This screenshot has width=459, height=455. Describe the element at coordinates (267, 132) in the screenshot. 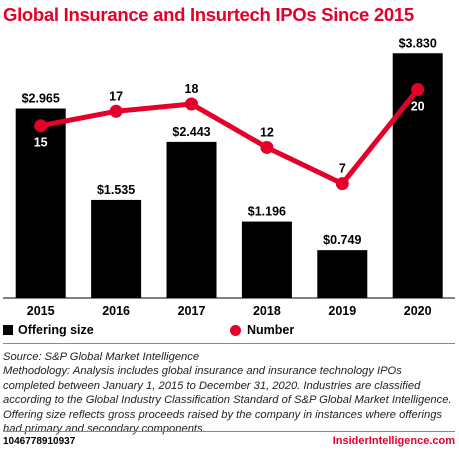

I see `number-value-label-2018: 12` at that location.